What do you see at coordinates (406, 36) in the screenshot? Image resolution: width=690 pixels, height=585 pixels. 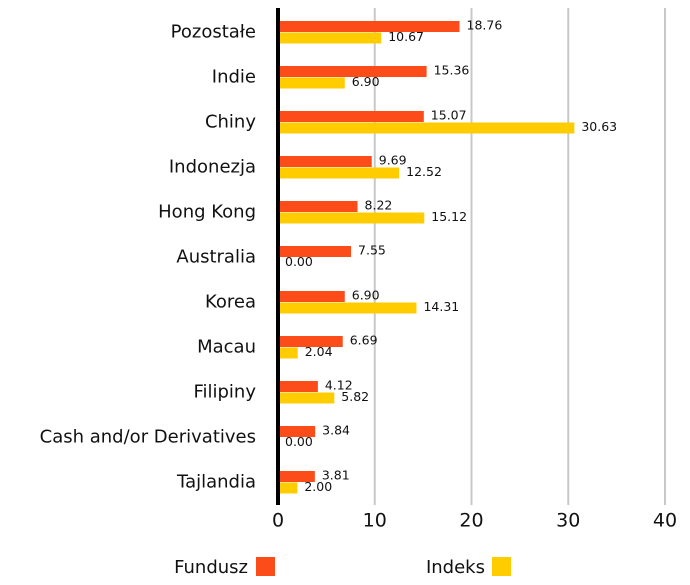 I see `value-label: 10.67` at bounding box center [406, 36].